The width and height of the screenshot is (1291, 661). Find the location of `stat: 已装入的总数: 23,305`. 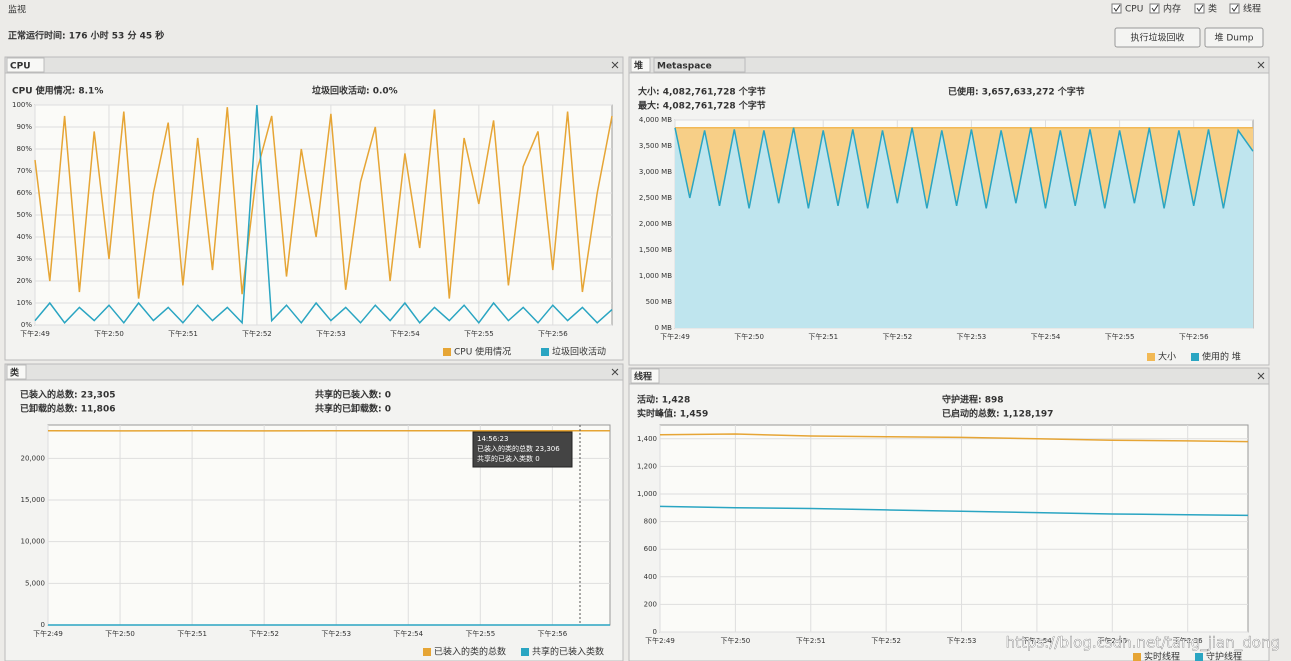

stat: 已装入的总数: 23,305 is located at coordinates (67, 395).